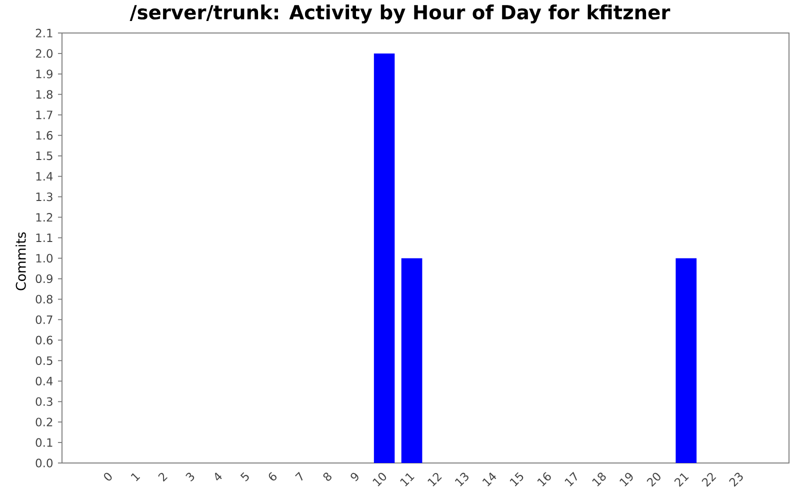 The image size is (800, 500). Describe the element at coordinates (135, 477) in the screenshot. I see `x-tick-label: 1` at that location.